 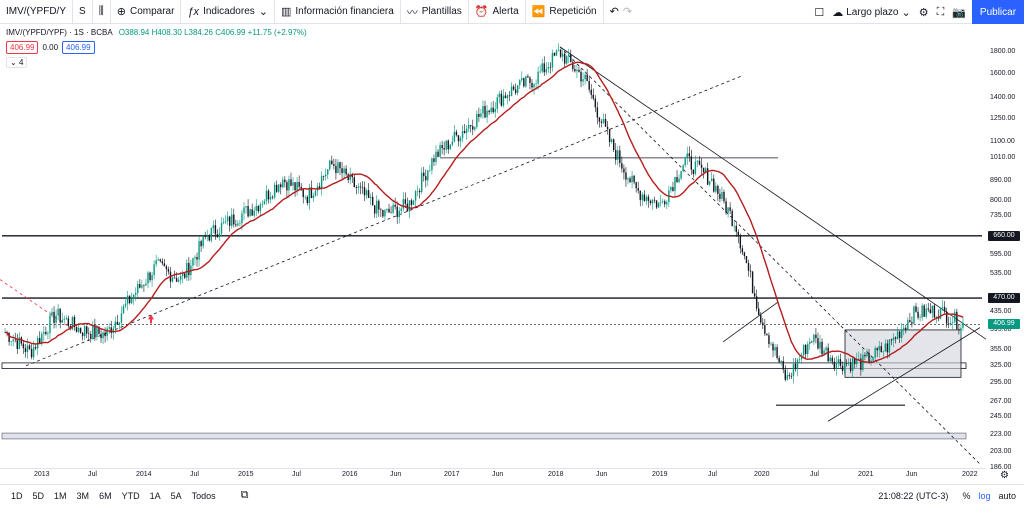 I want to click on publish-button: Publicar, so click(x=998, y=12).